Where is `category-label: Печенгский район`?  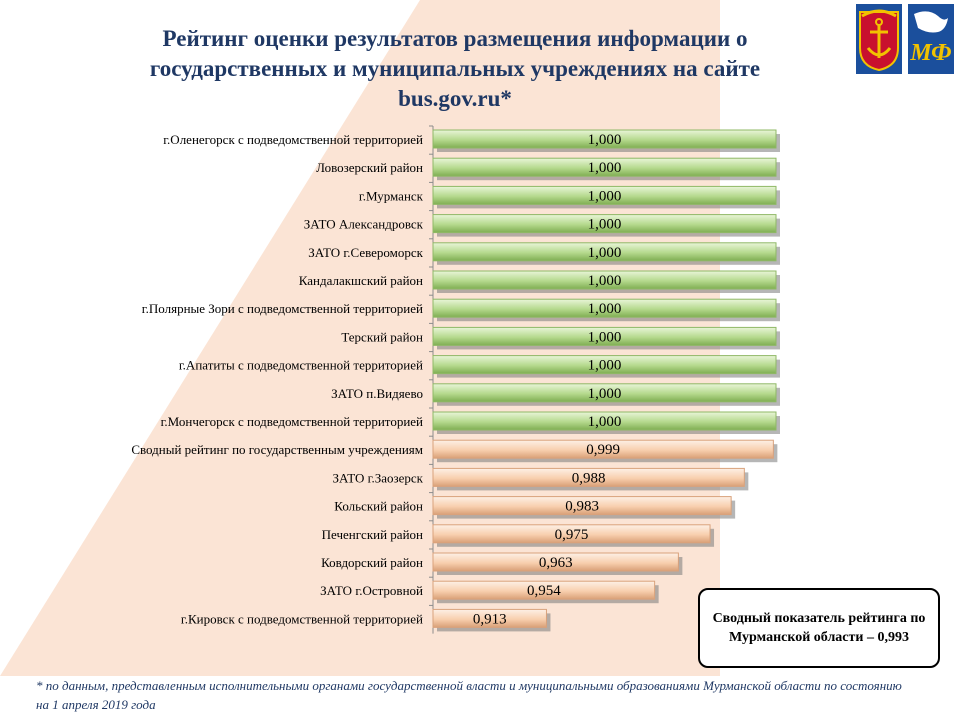 category-label: Печенгский район is located at coordinates (372, 534).